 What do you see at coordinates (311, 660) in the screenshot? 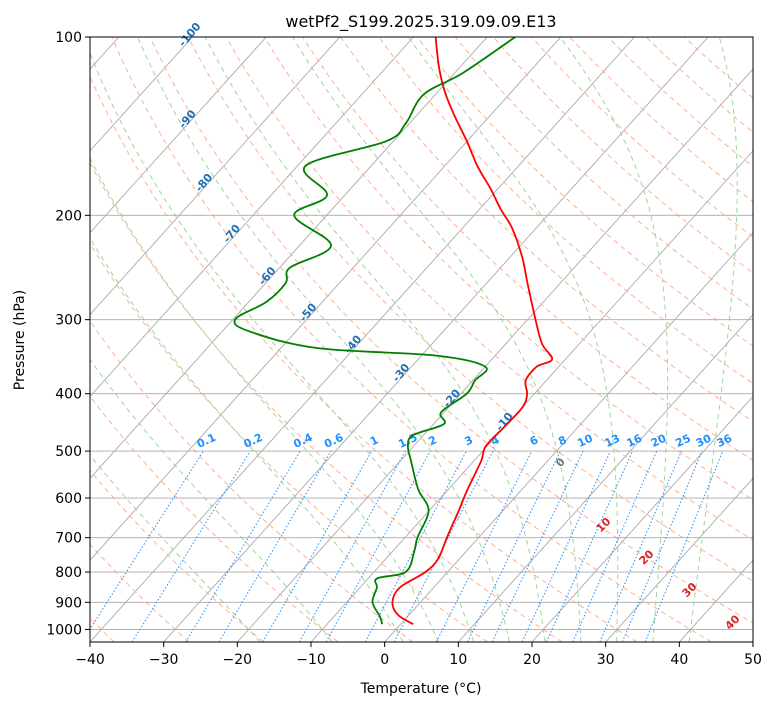
I see `x-tick-label: −10` at bounding box center [311, 660].